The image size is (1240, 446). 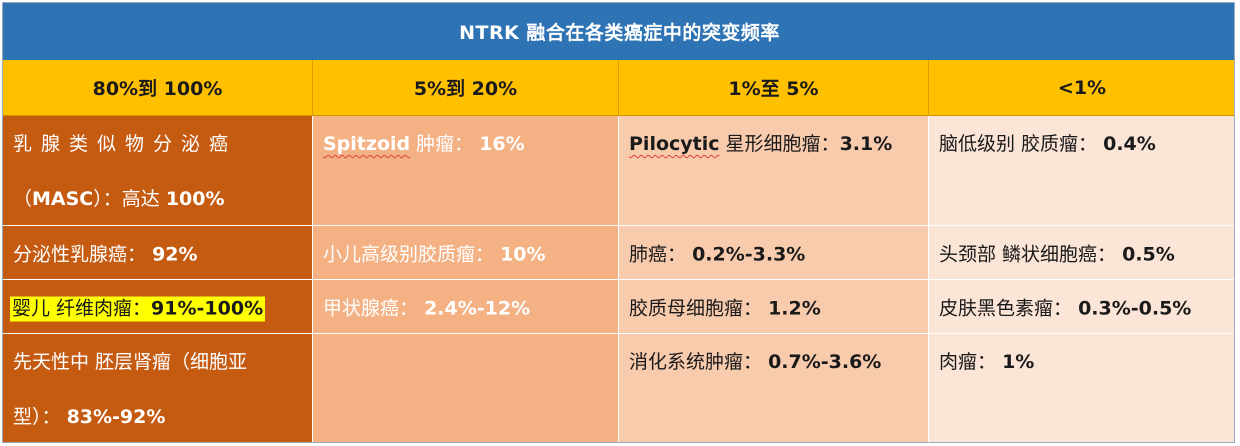 I want to click on secretory-label: 分泌性乳腺癌：, so click(x=80, y=254).